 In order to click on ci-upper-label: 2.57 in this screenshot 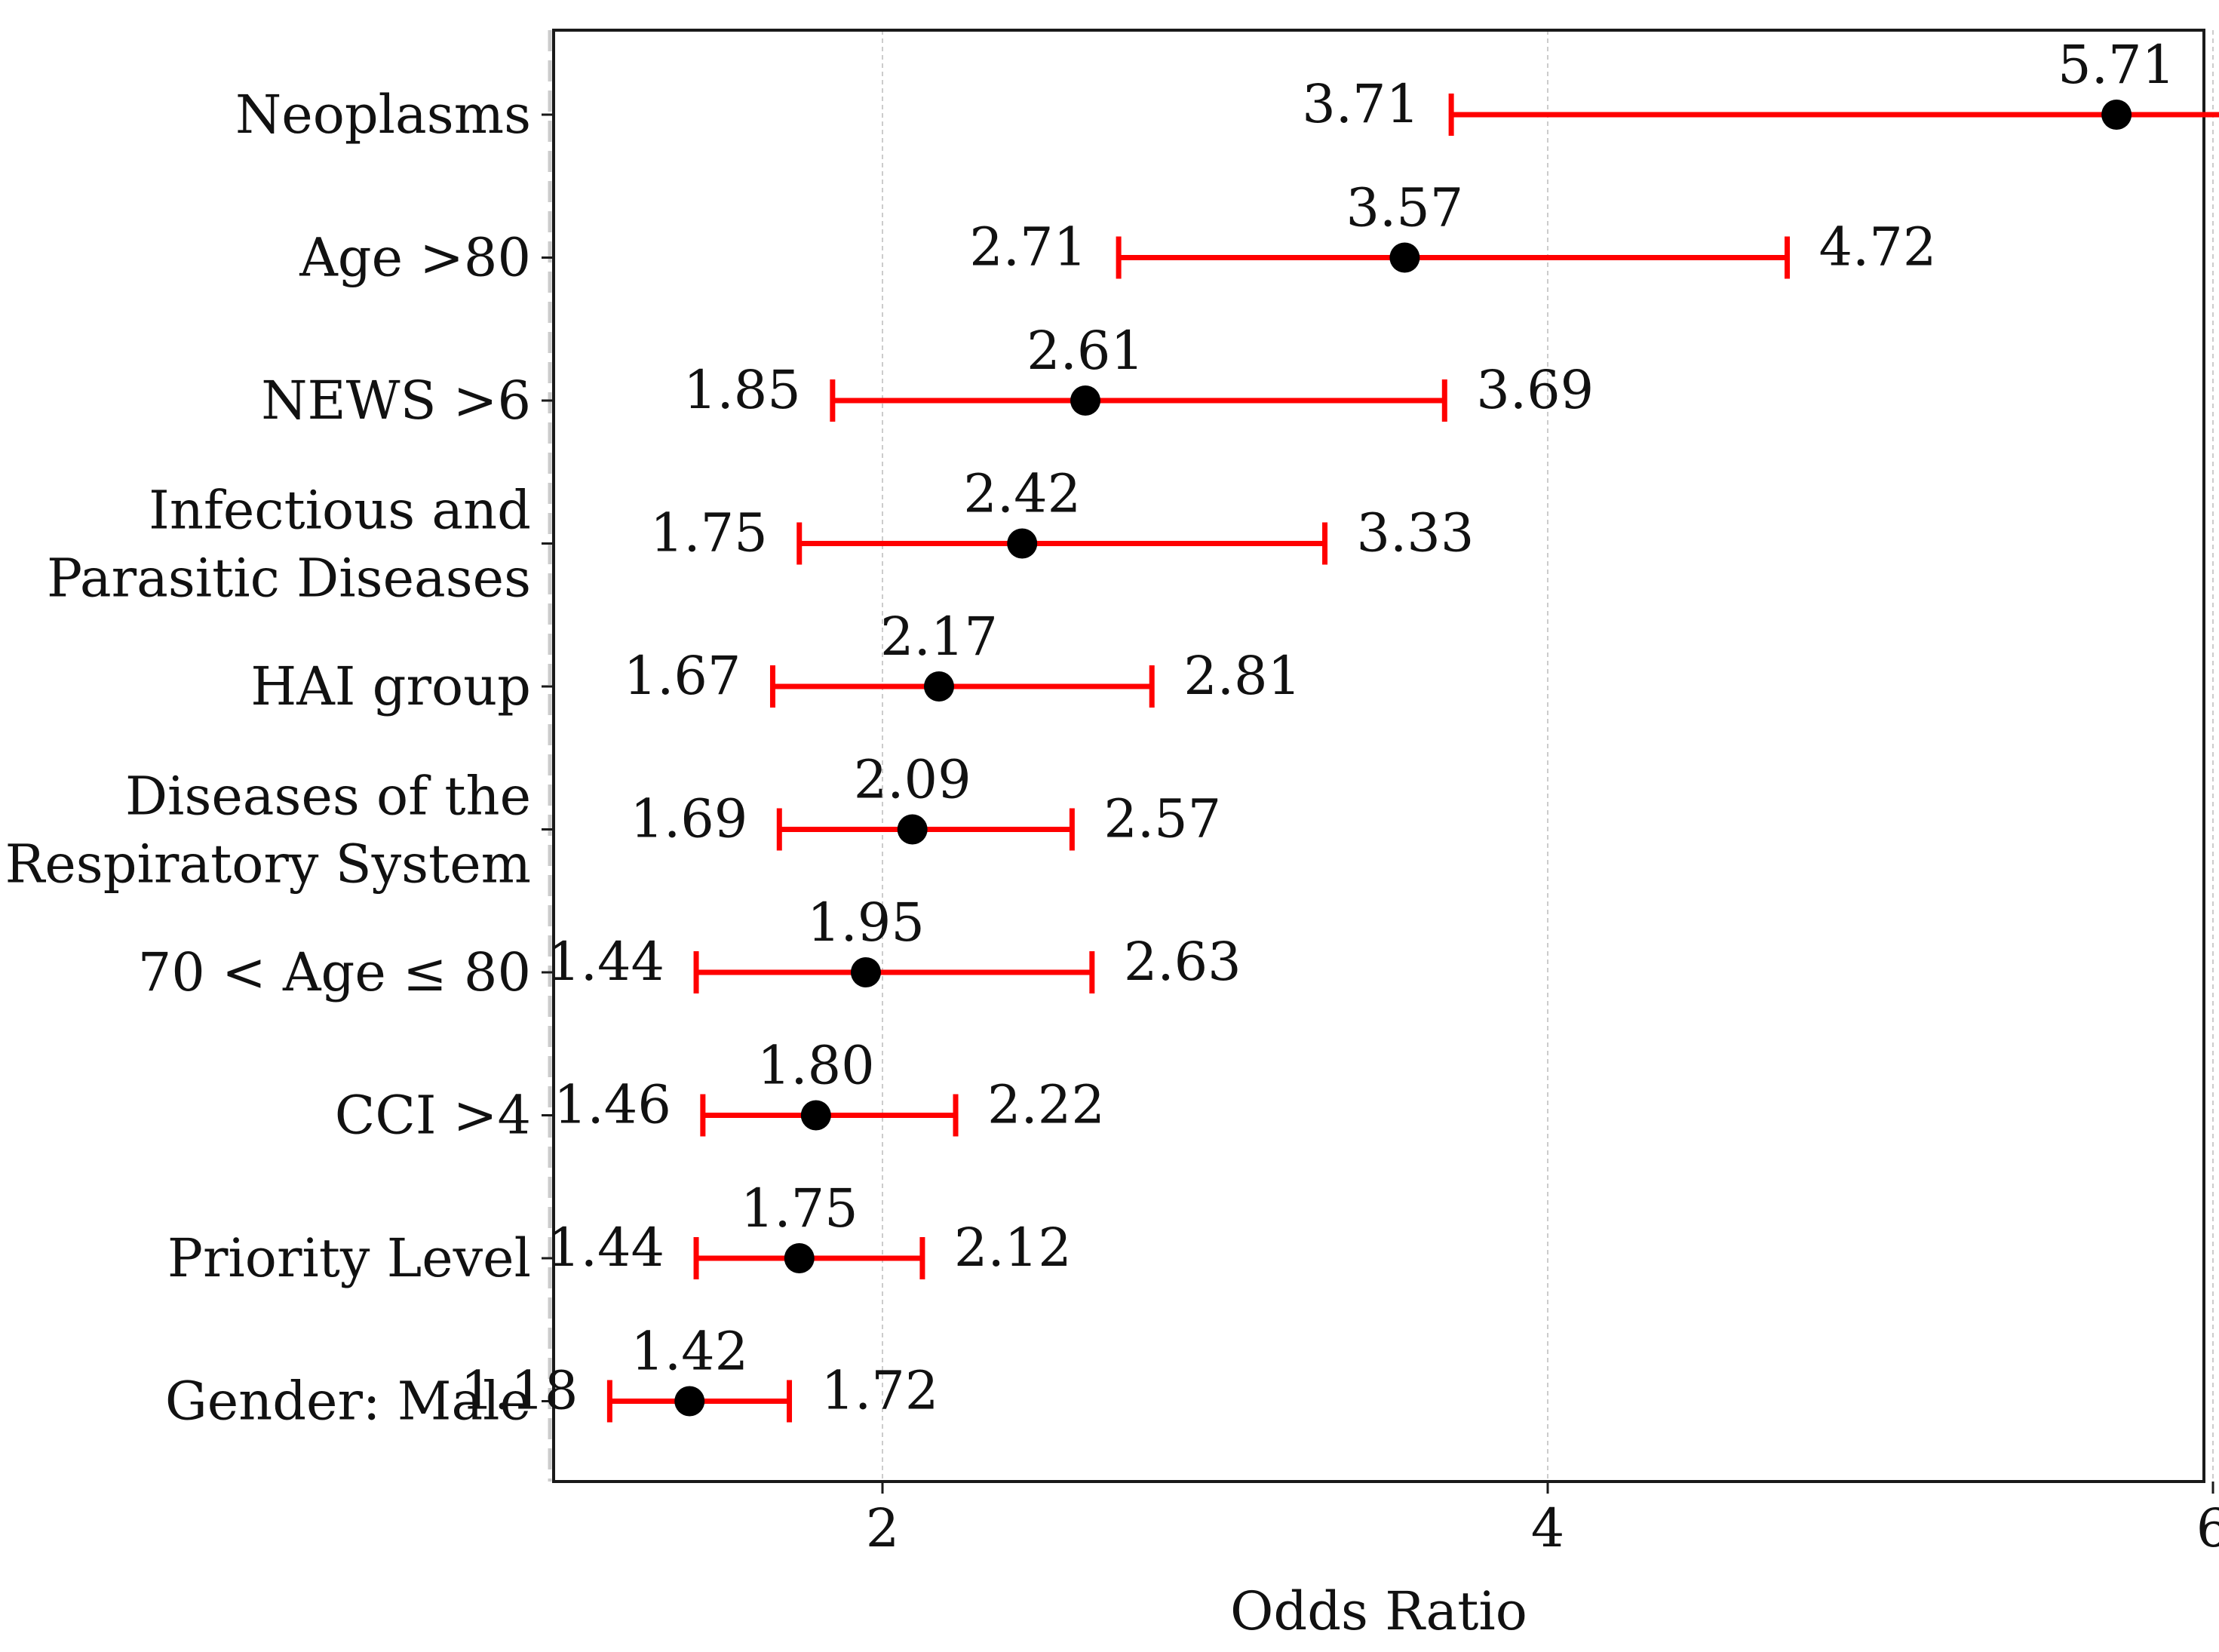, I will do `click(1162, 819)`.